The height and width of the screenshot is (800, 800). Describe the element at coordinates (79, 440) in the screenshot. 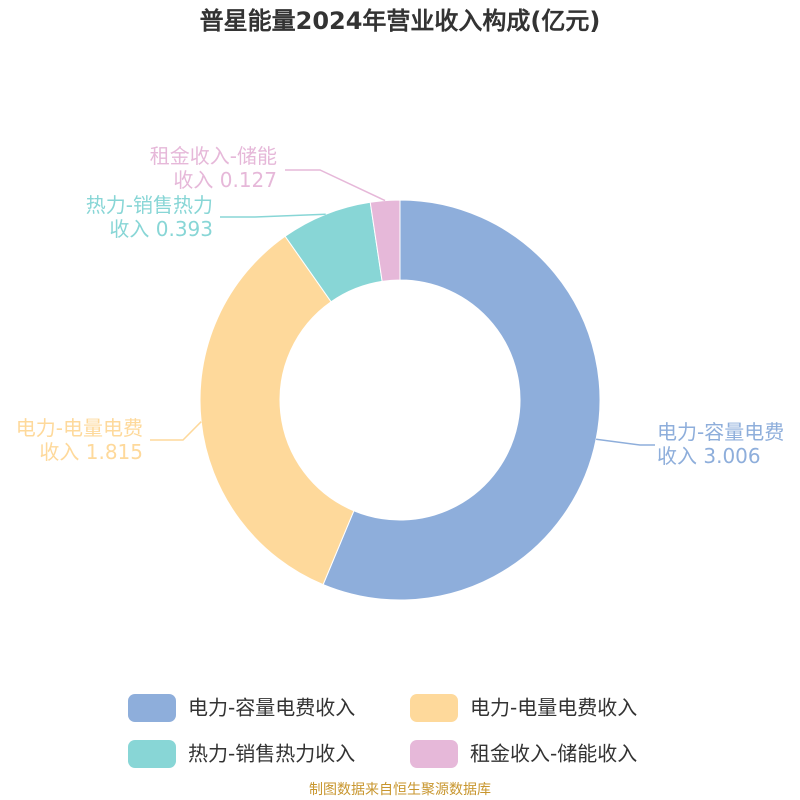

I see `label-name: 电力-电量电费收入` at that location.